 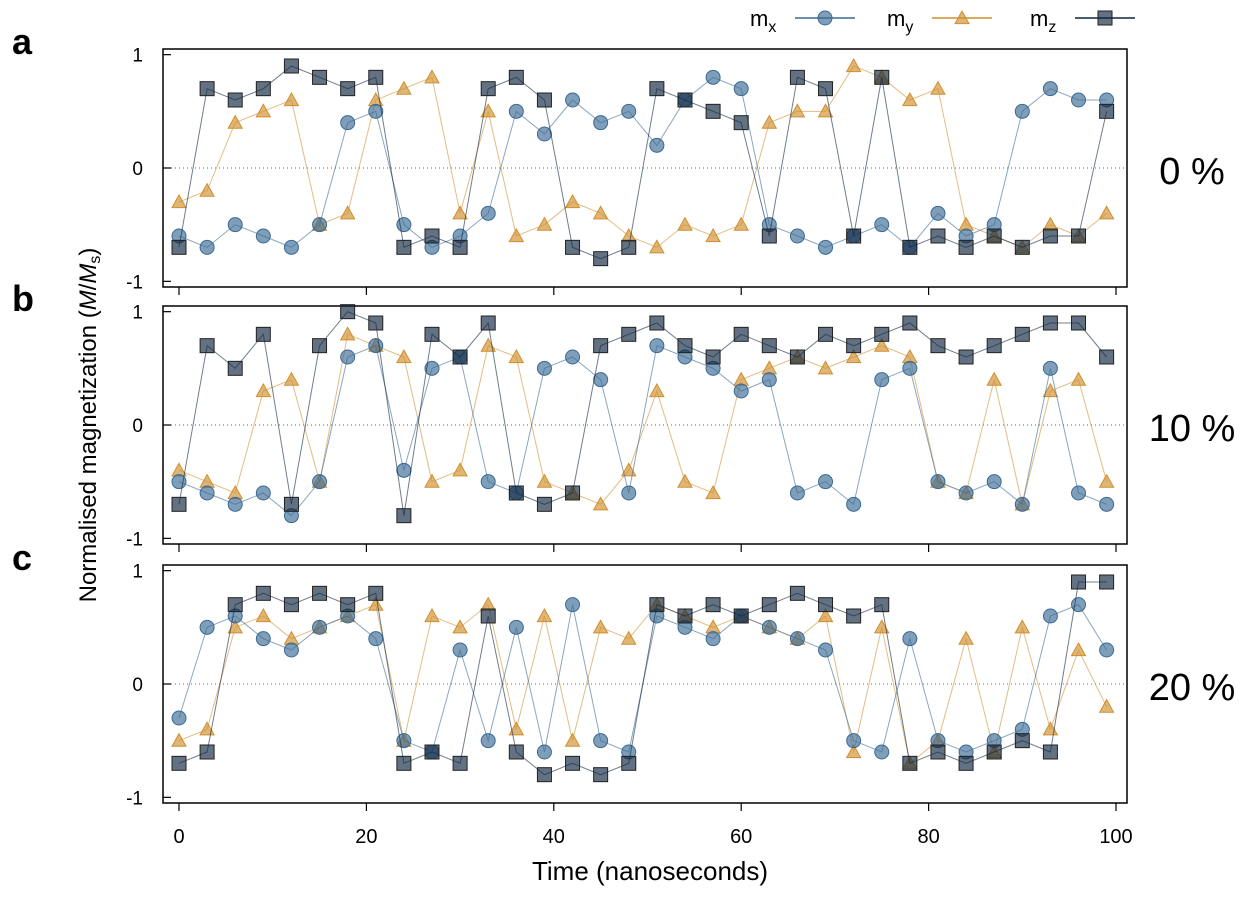 What do you see at coordinates (900, 21) in the screenshot?
I see `legend-label-y: my` at bounding box center [900, 21].